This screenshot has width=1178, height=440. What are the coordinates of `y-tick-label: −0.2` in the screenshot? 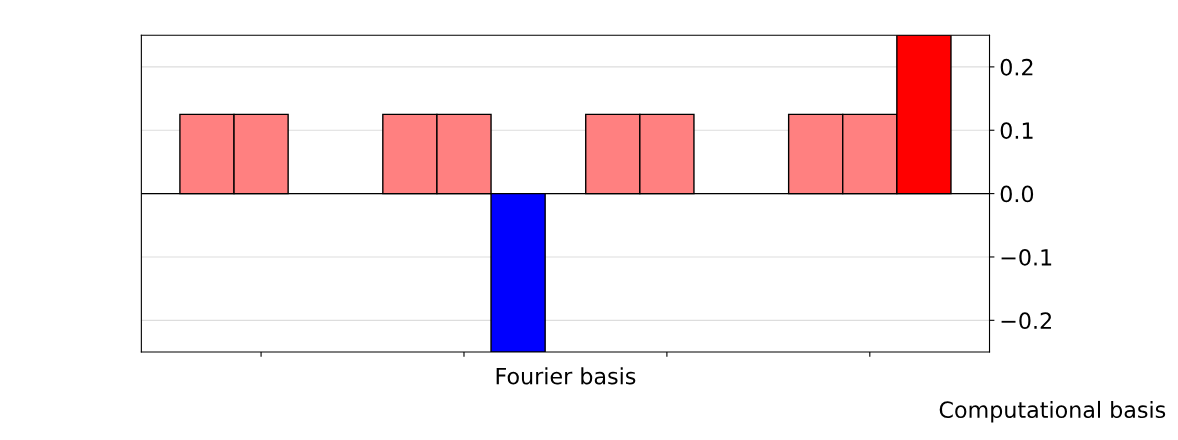 It's located at (1026, 321).